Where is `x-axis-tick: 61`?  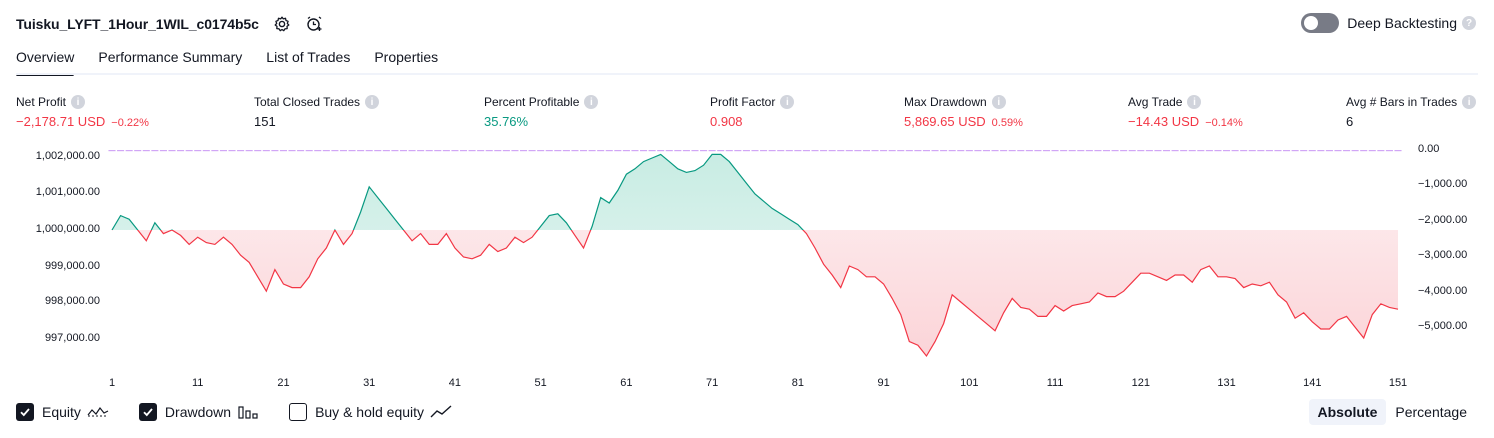 x-axis-tick: 61 is located at coordinates (626, 383).